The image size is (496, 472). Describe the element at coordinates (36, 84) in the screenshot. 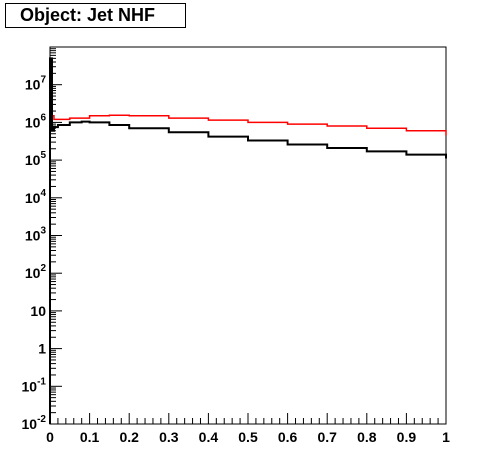

I see `y-tick-label: 10⁷` at that location.